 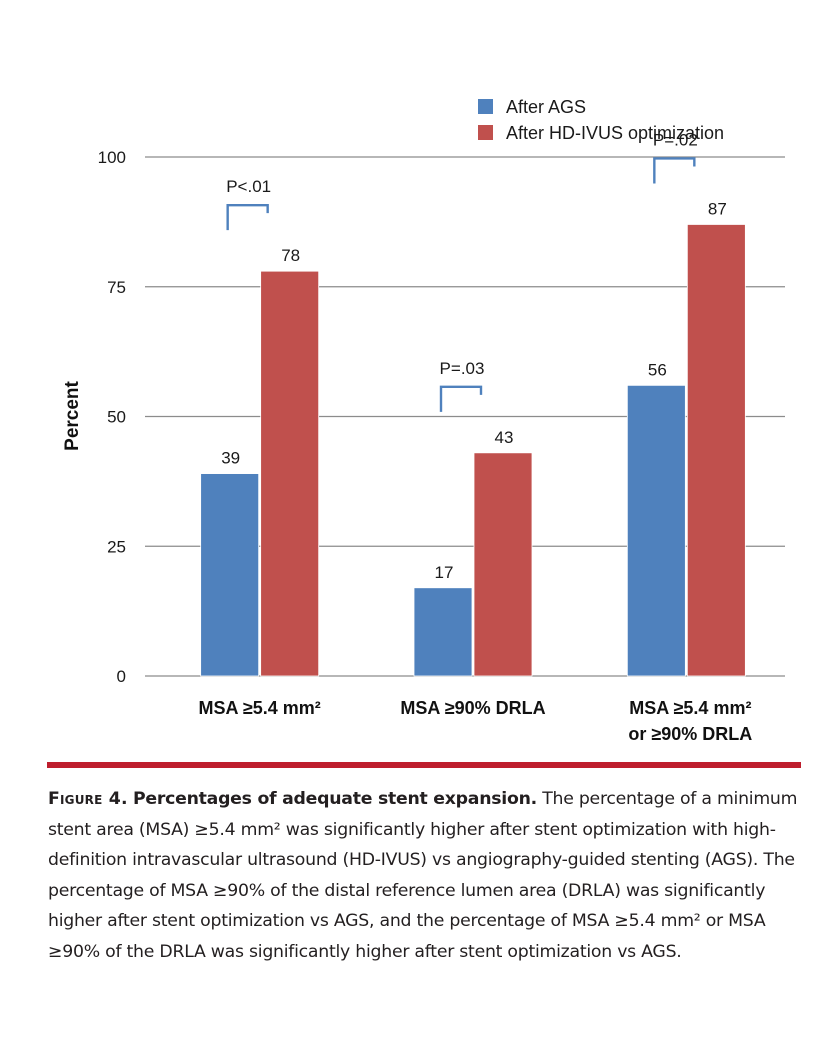 I want to click on legend-swatch-after-hd-ivus, so click(x=485, y=132).